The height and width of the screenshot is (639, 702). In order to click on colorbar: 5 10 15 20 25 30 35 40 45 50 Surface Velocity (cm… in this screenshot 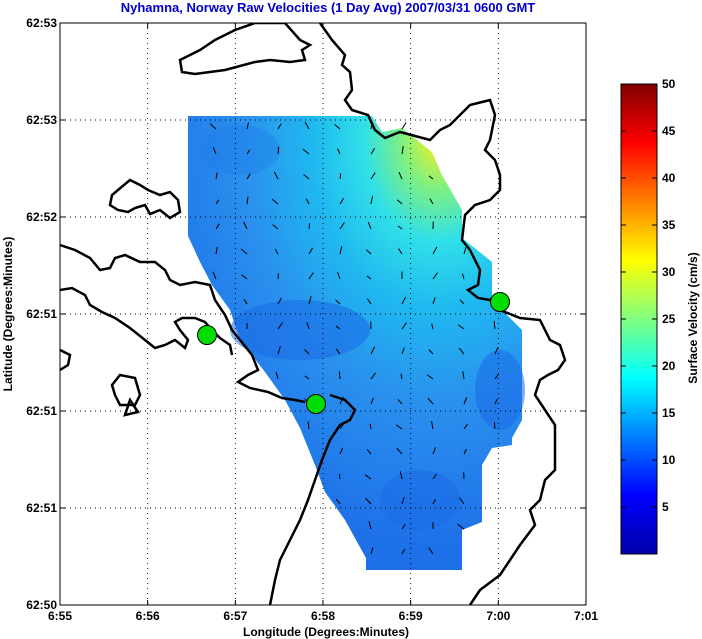, I will do `click(660, 316)`.